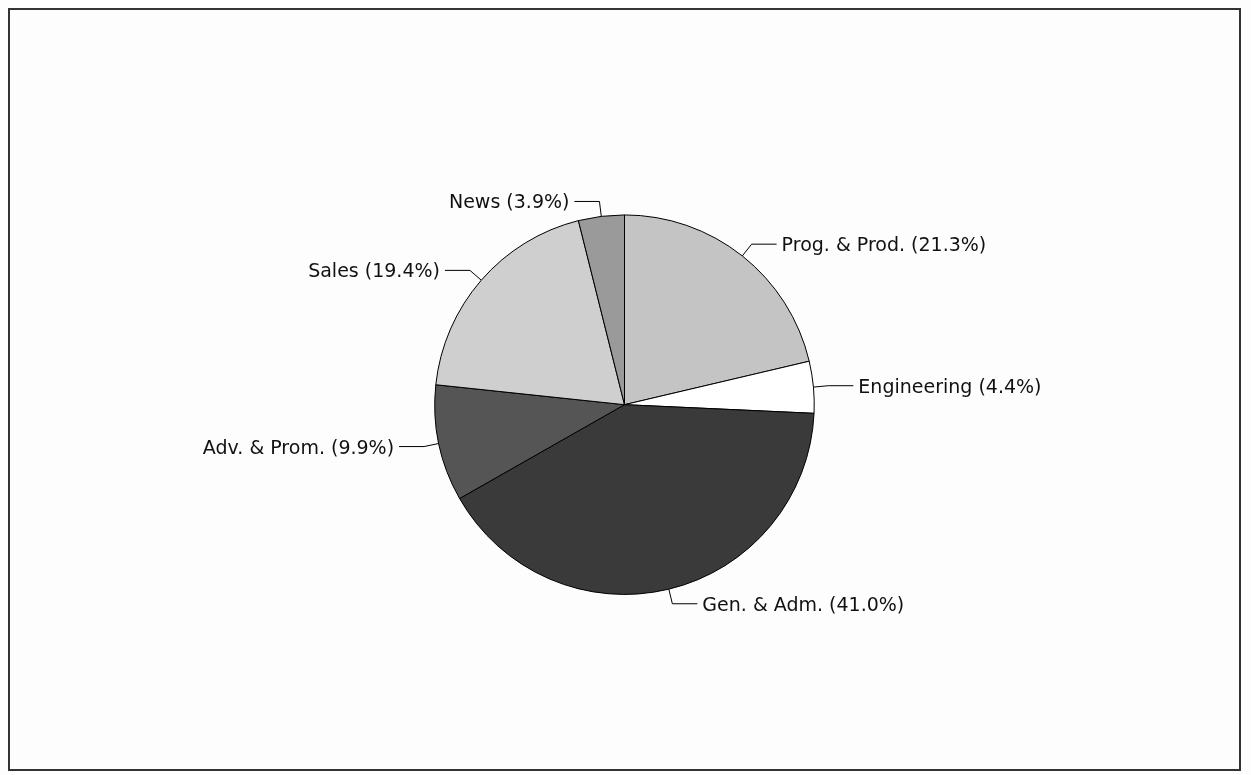 The height and width of the screenshot is (775, 1251). I want to click on slice-label: News (3.9%), so click(509, 201).